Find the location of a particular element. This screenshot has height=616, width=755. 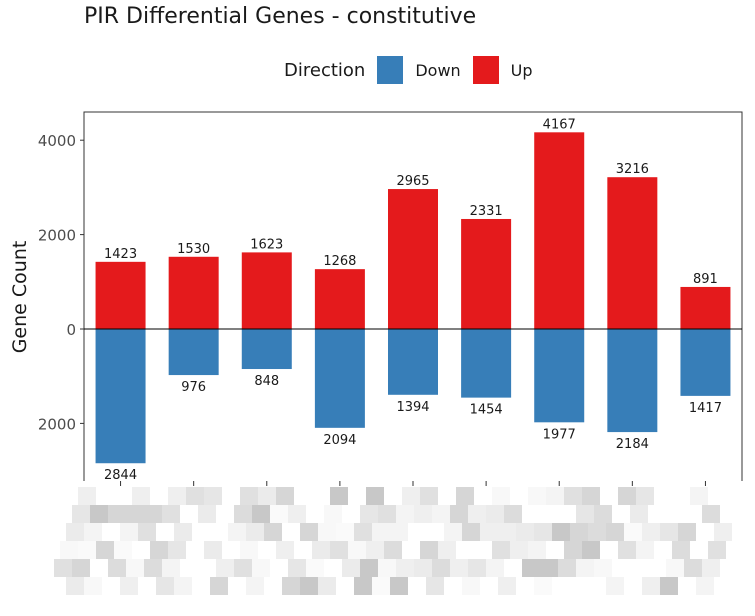

data-label-down: 1977 is located at coordinates (559, 434).